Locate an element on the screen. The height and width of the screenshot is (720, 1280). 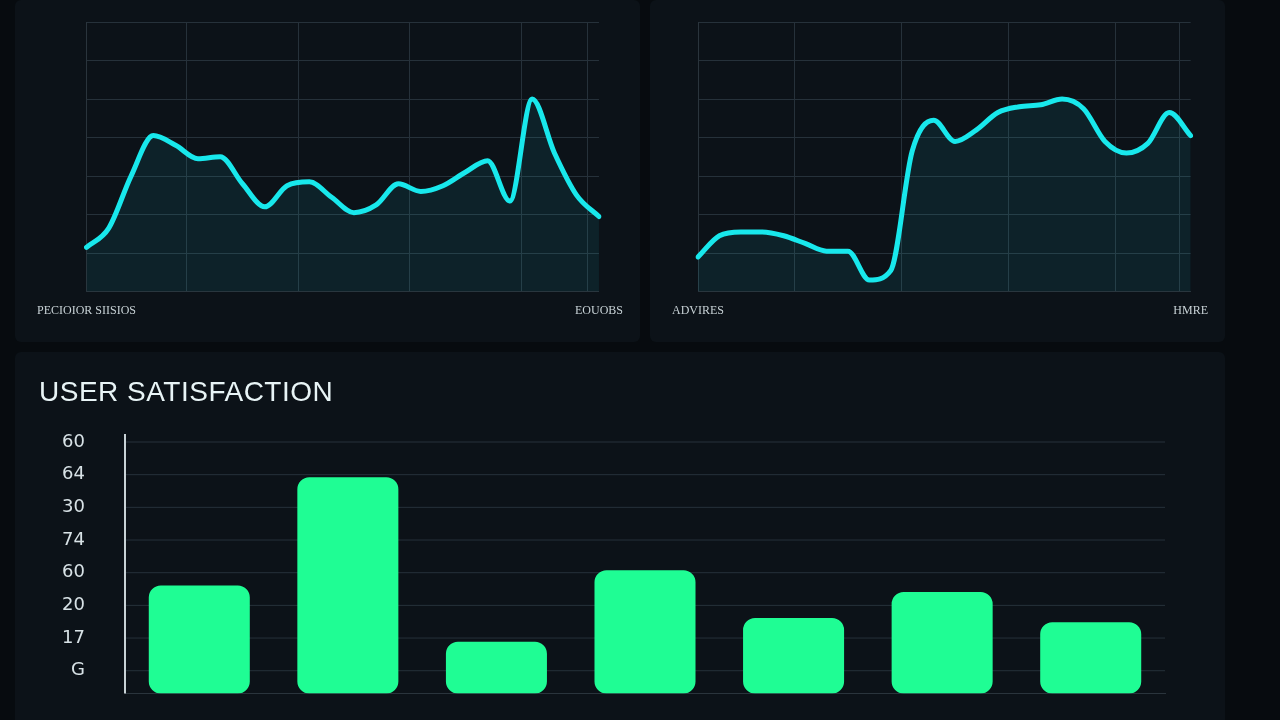
text: 74 is located at coordinates (73, 538).